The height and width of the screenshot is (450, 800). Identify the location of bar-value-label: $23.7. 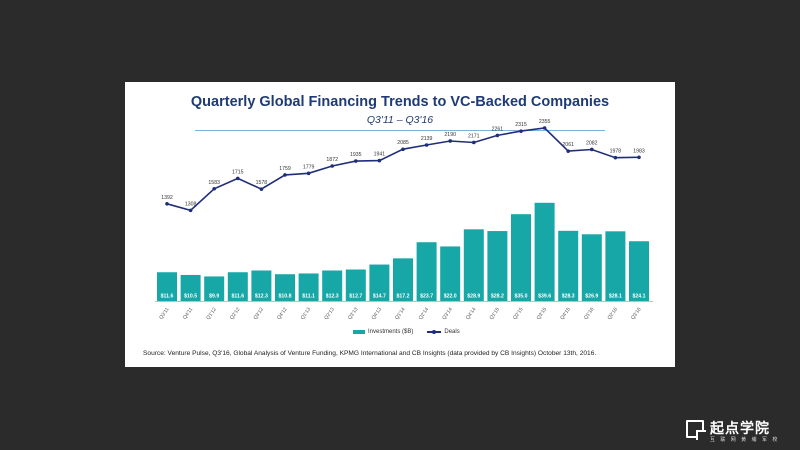
(426, 297).